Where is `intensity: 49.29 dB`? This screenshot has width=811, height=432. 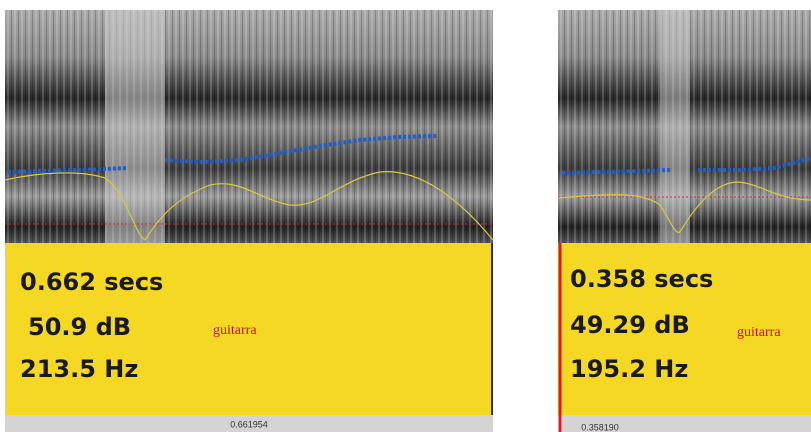 intensity: 49.29 dB is located at coordinates (630, 325).